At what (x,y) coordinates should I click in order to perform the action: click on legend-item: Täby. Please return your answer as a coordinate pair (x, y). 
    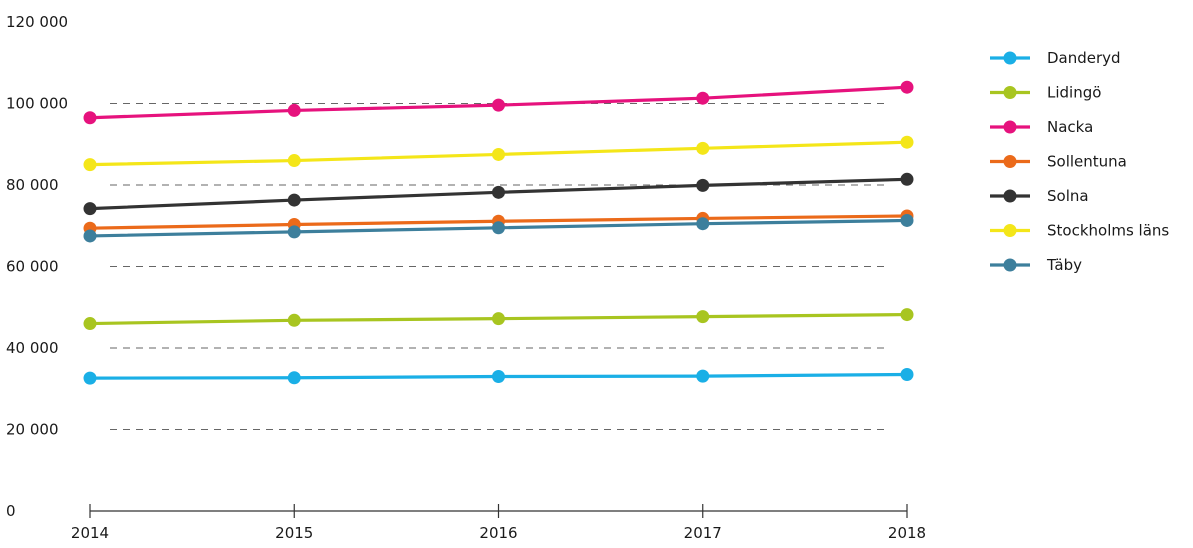
    Looking at the image, I should click on (1036, 265).